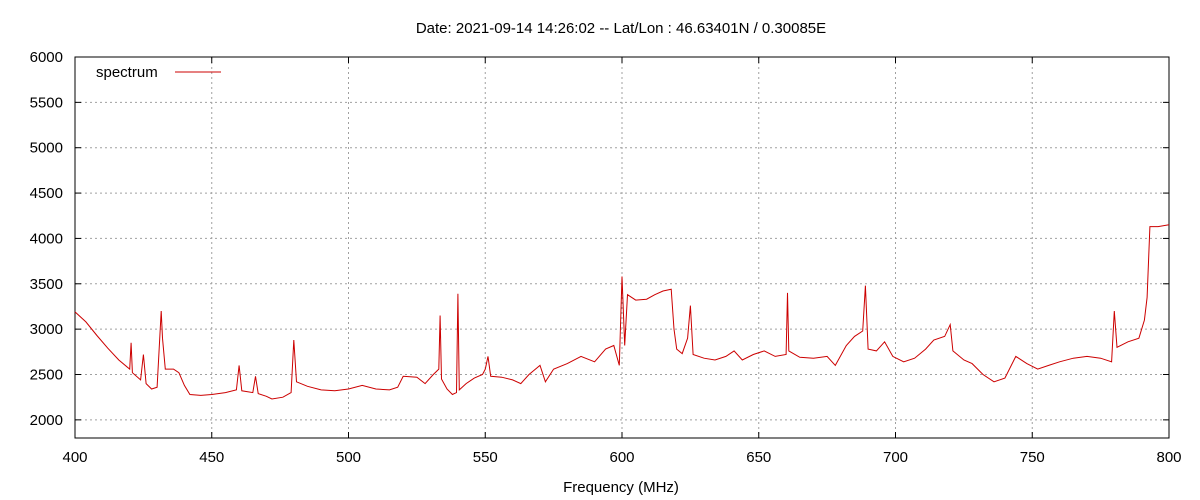 This screenshot has height=500, width=1200. What do you see at coordinates (211, 457) in the screenshot?
I see `x-tick-label: 450` at bounding box center [211, 457].